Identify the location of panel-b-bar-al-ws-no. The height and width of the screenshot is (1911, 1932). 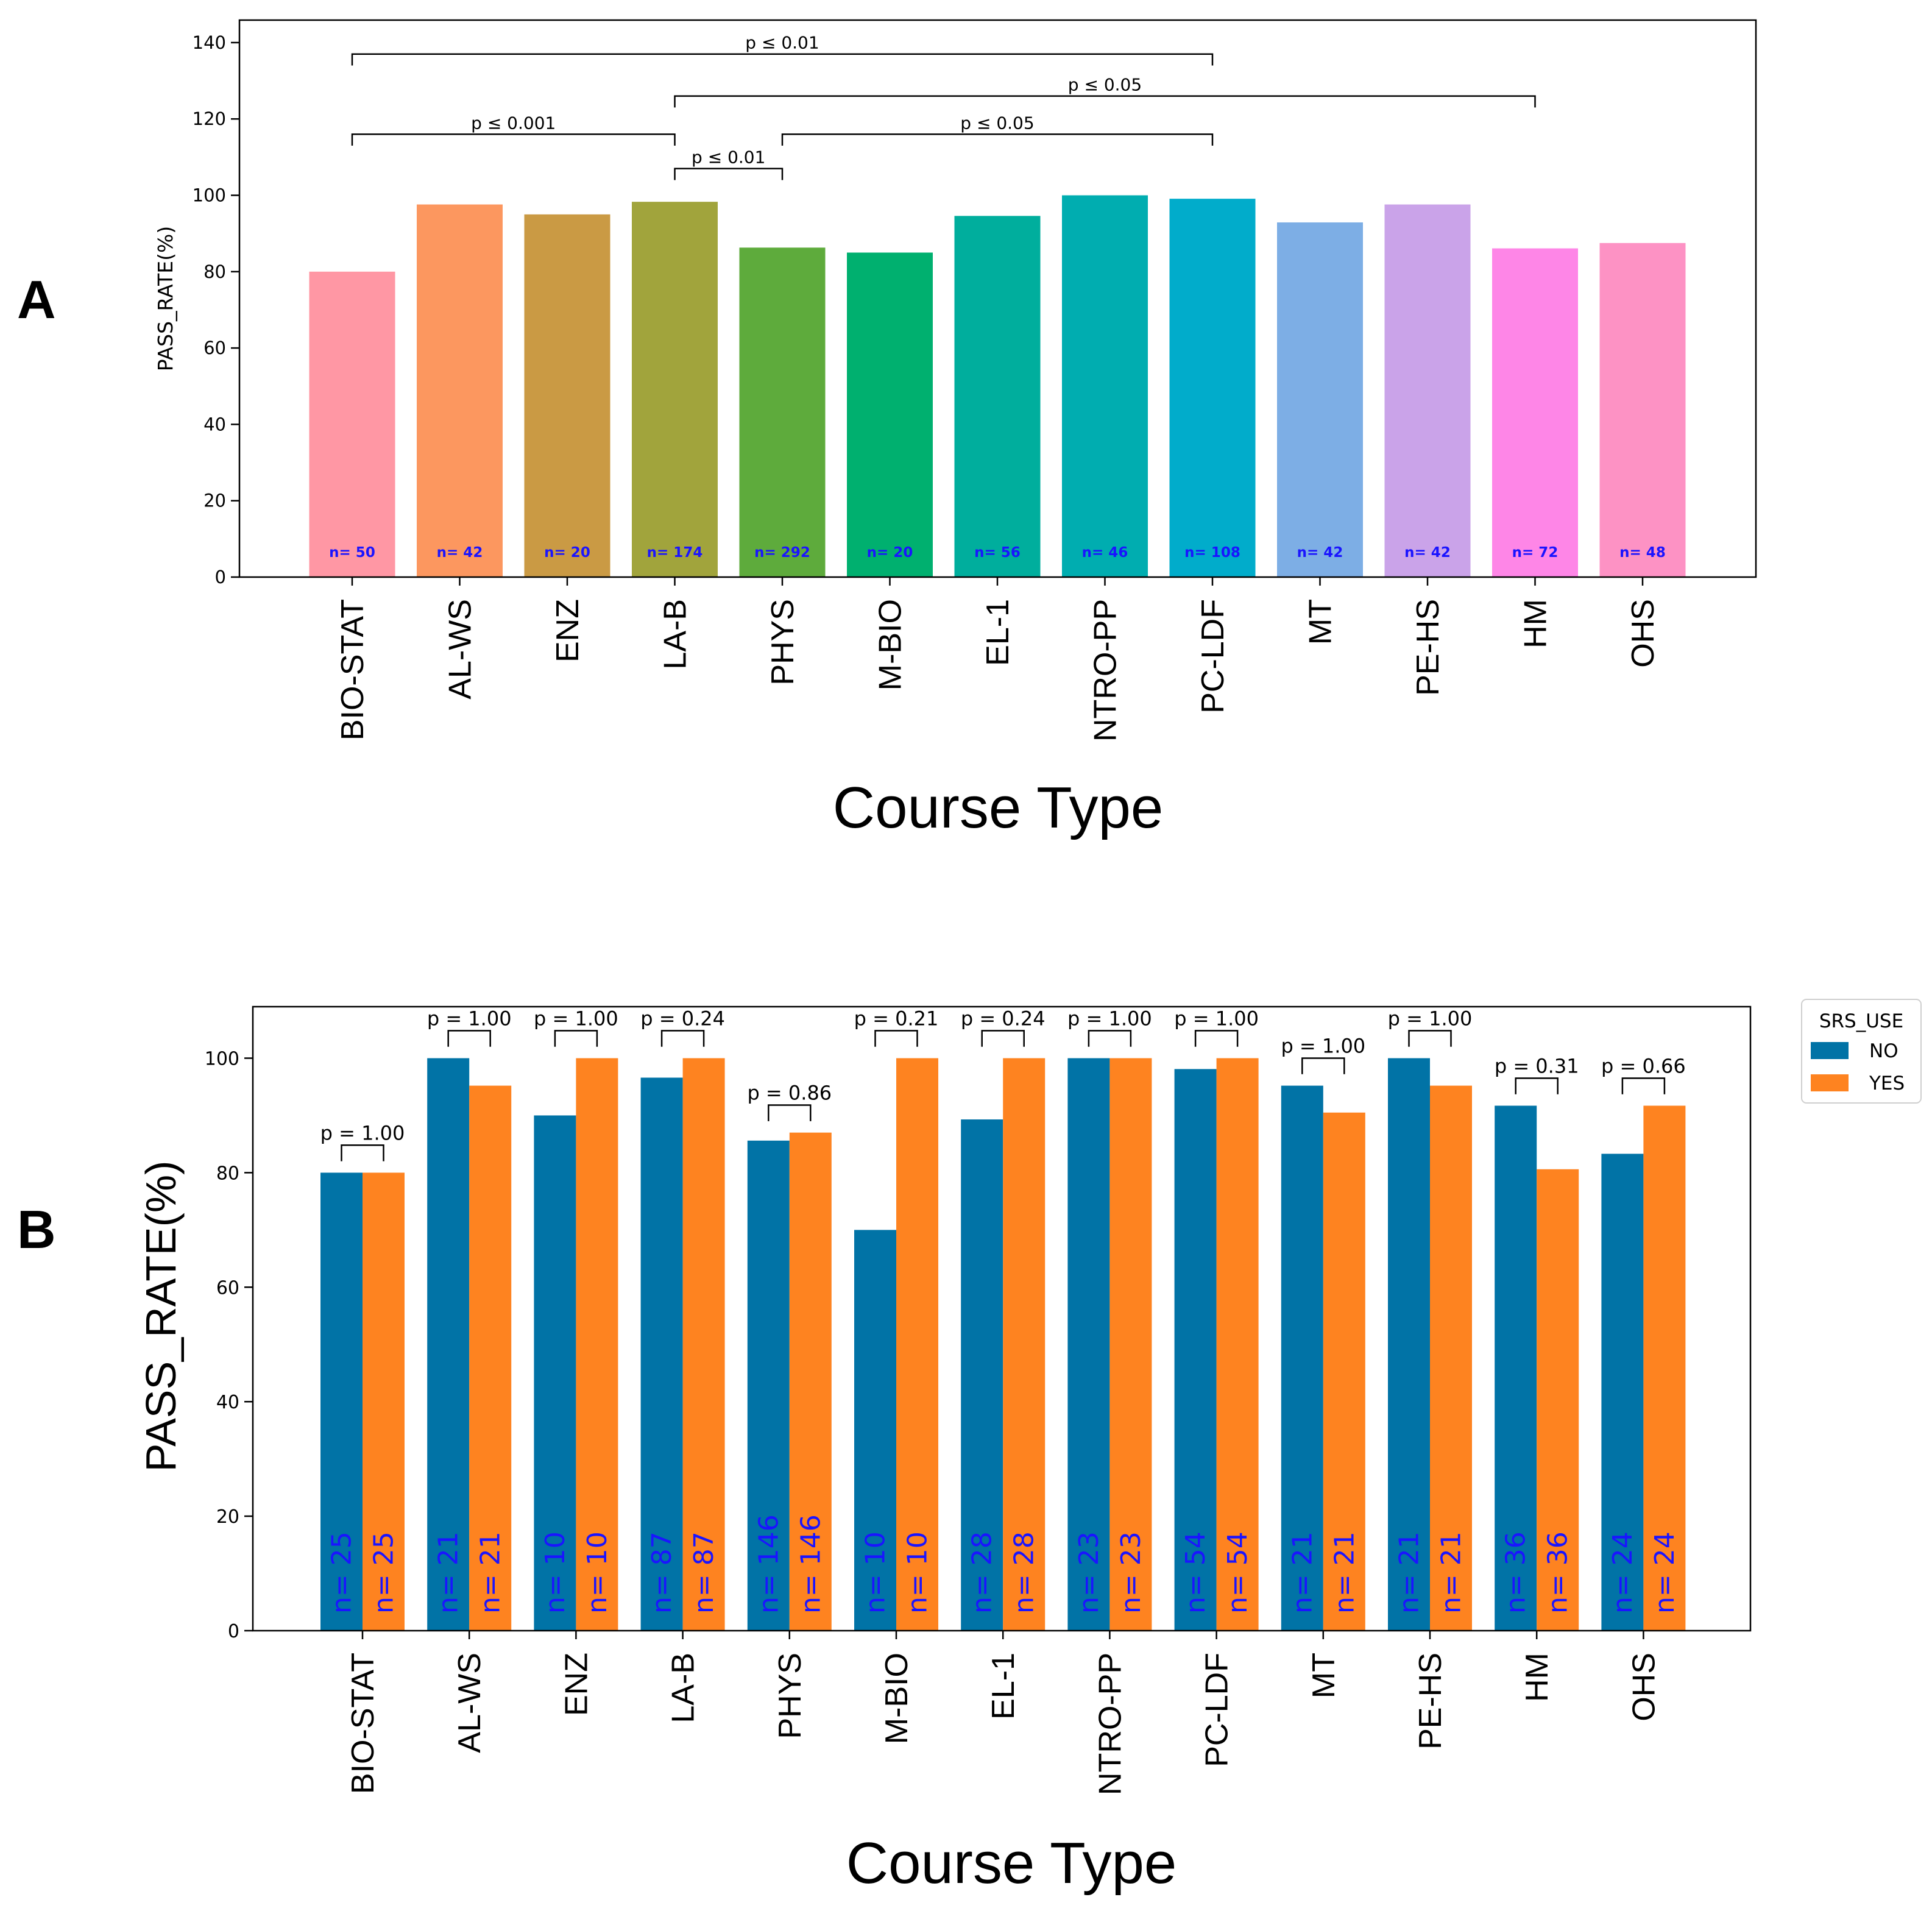
(448, 1344).